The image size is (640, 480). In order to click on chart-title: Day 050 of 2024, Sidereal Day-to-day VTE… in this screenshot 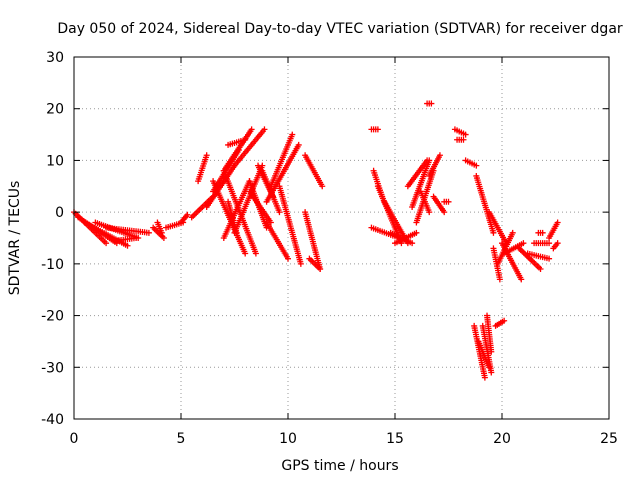, I will do `click(340, 29)`.